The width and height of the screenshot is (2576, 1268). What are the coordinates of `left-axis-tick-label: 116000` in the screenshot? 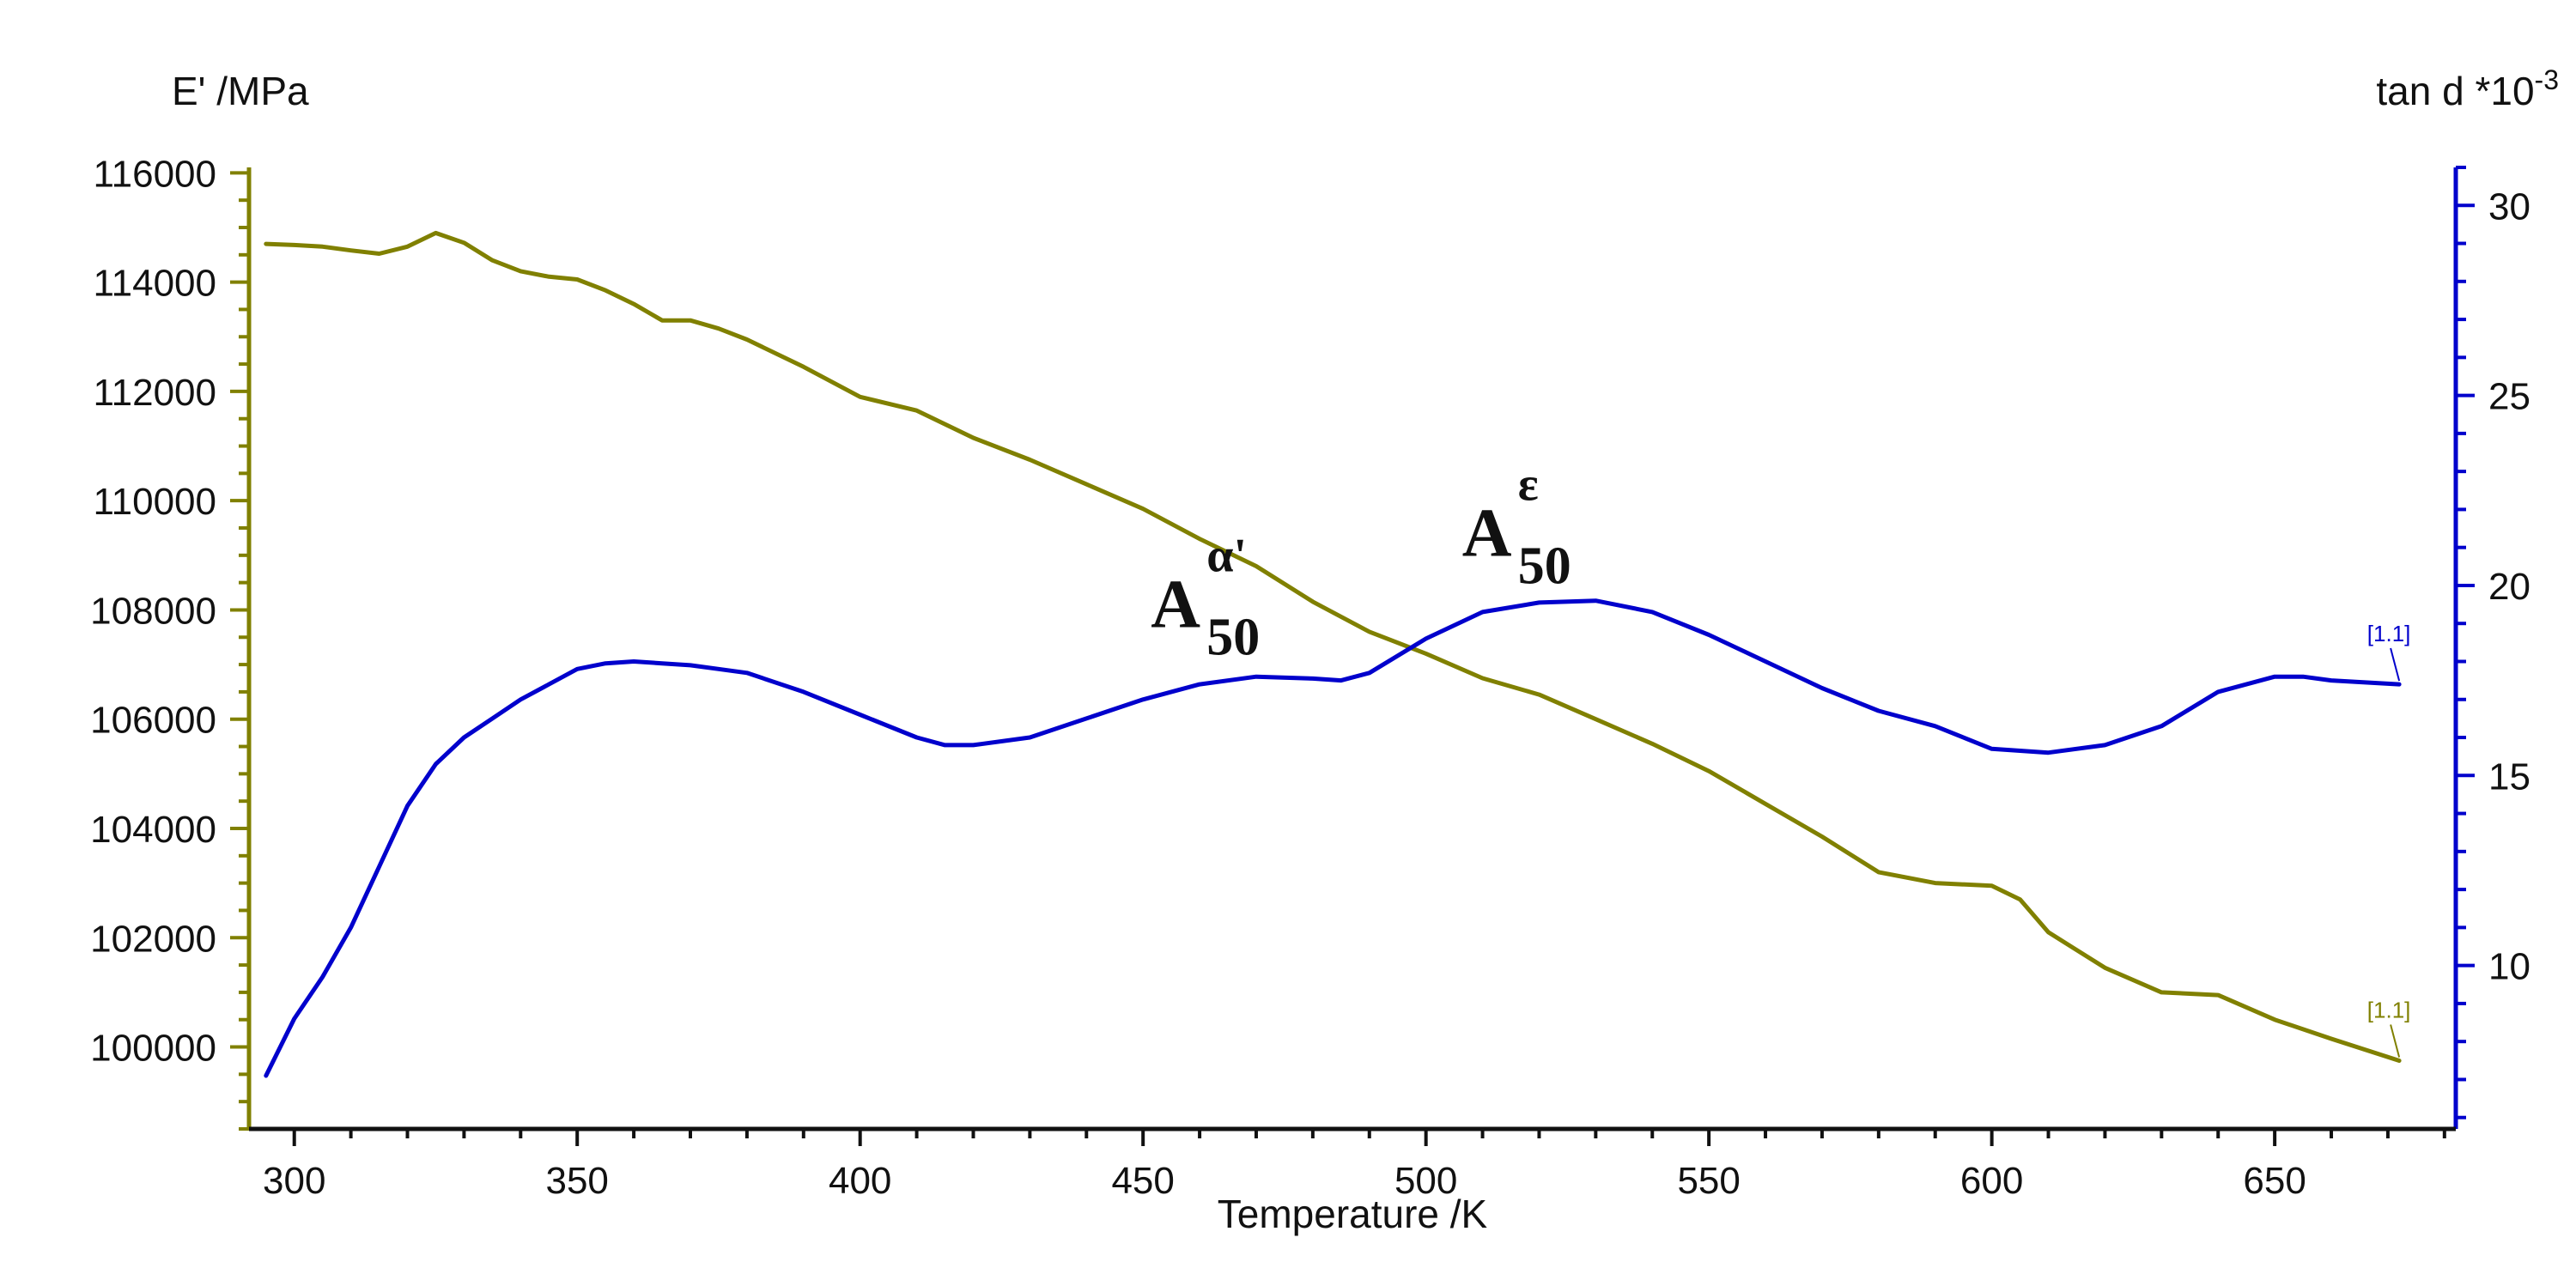 It's located at (154, 174).